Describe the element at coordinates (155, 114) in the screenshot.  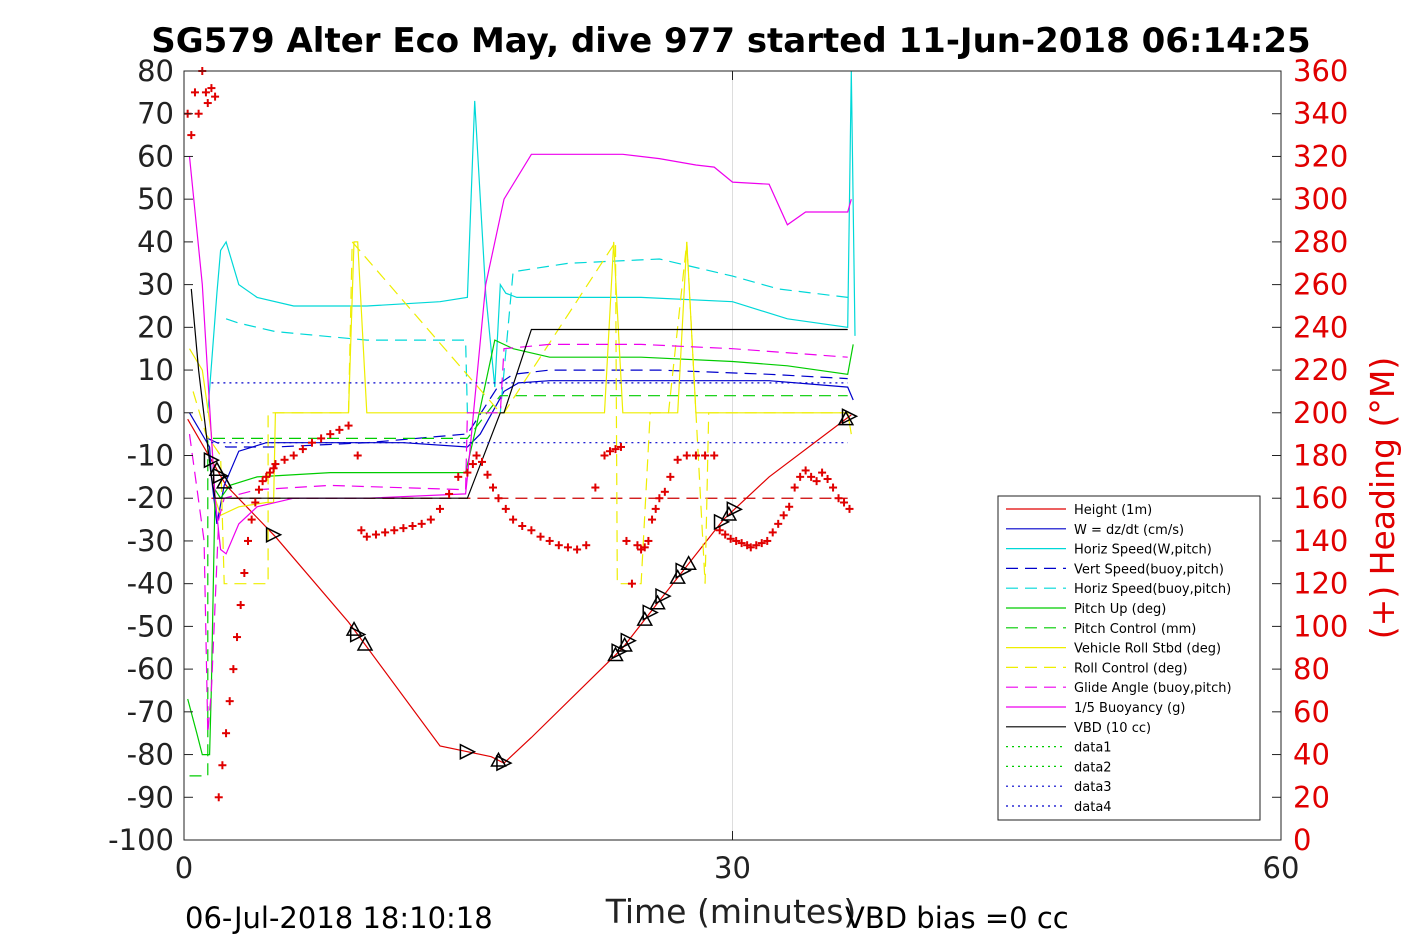
I see `y-tick-label: 70` at that location.